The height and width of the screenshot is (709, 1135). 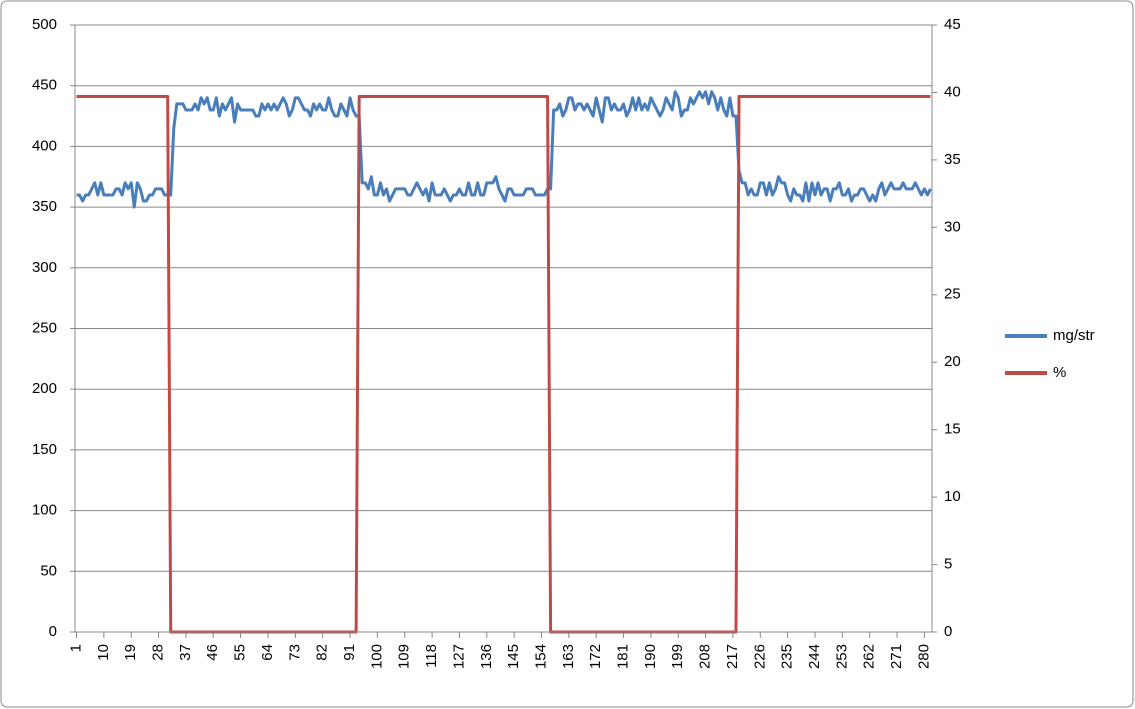 I want to click on x-tick-label: 127, so click(x=458, y=656).